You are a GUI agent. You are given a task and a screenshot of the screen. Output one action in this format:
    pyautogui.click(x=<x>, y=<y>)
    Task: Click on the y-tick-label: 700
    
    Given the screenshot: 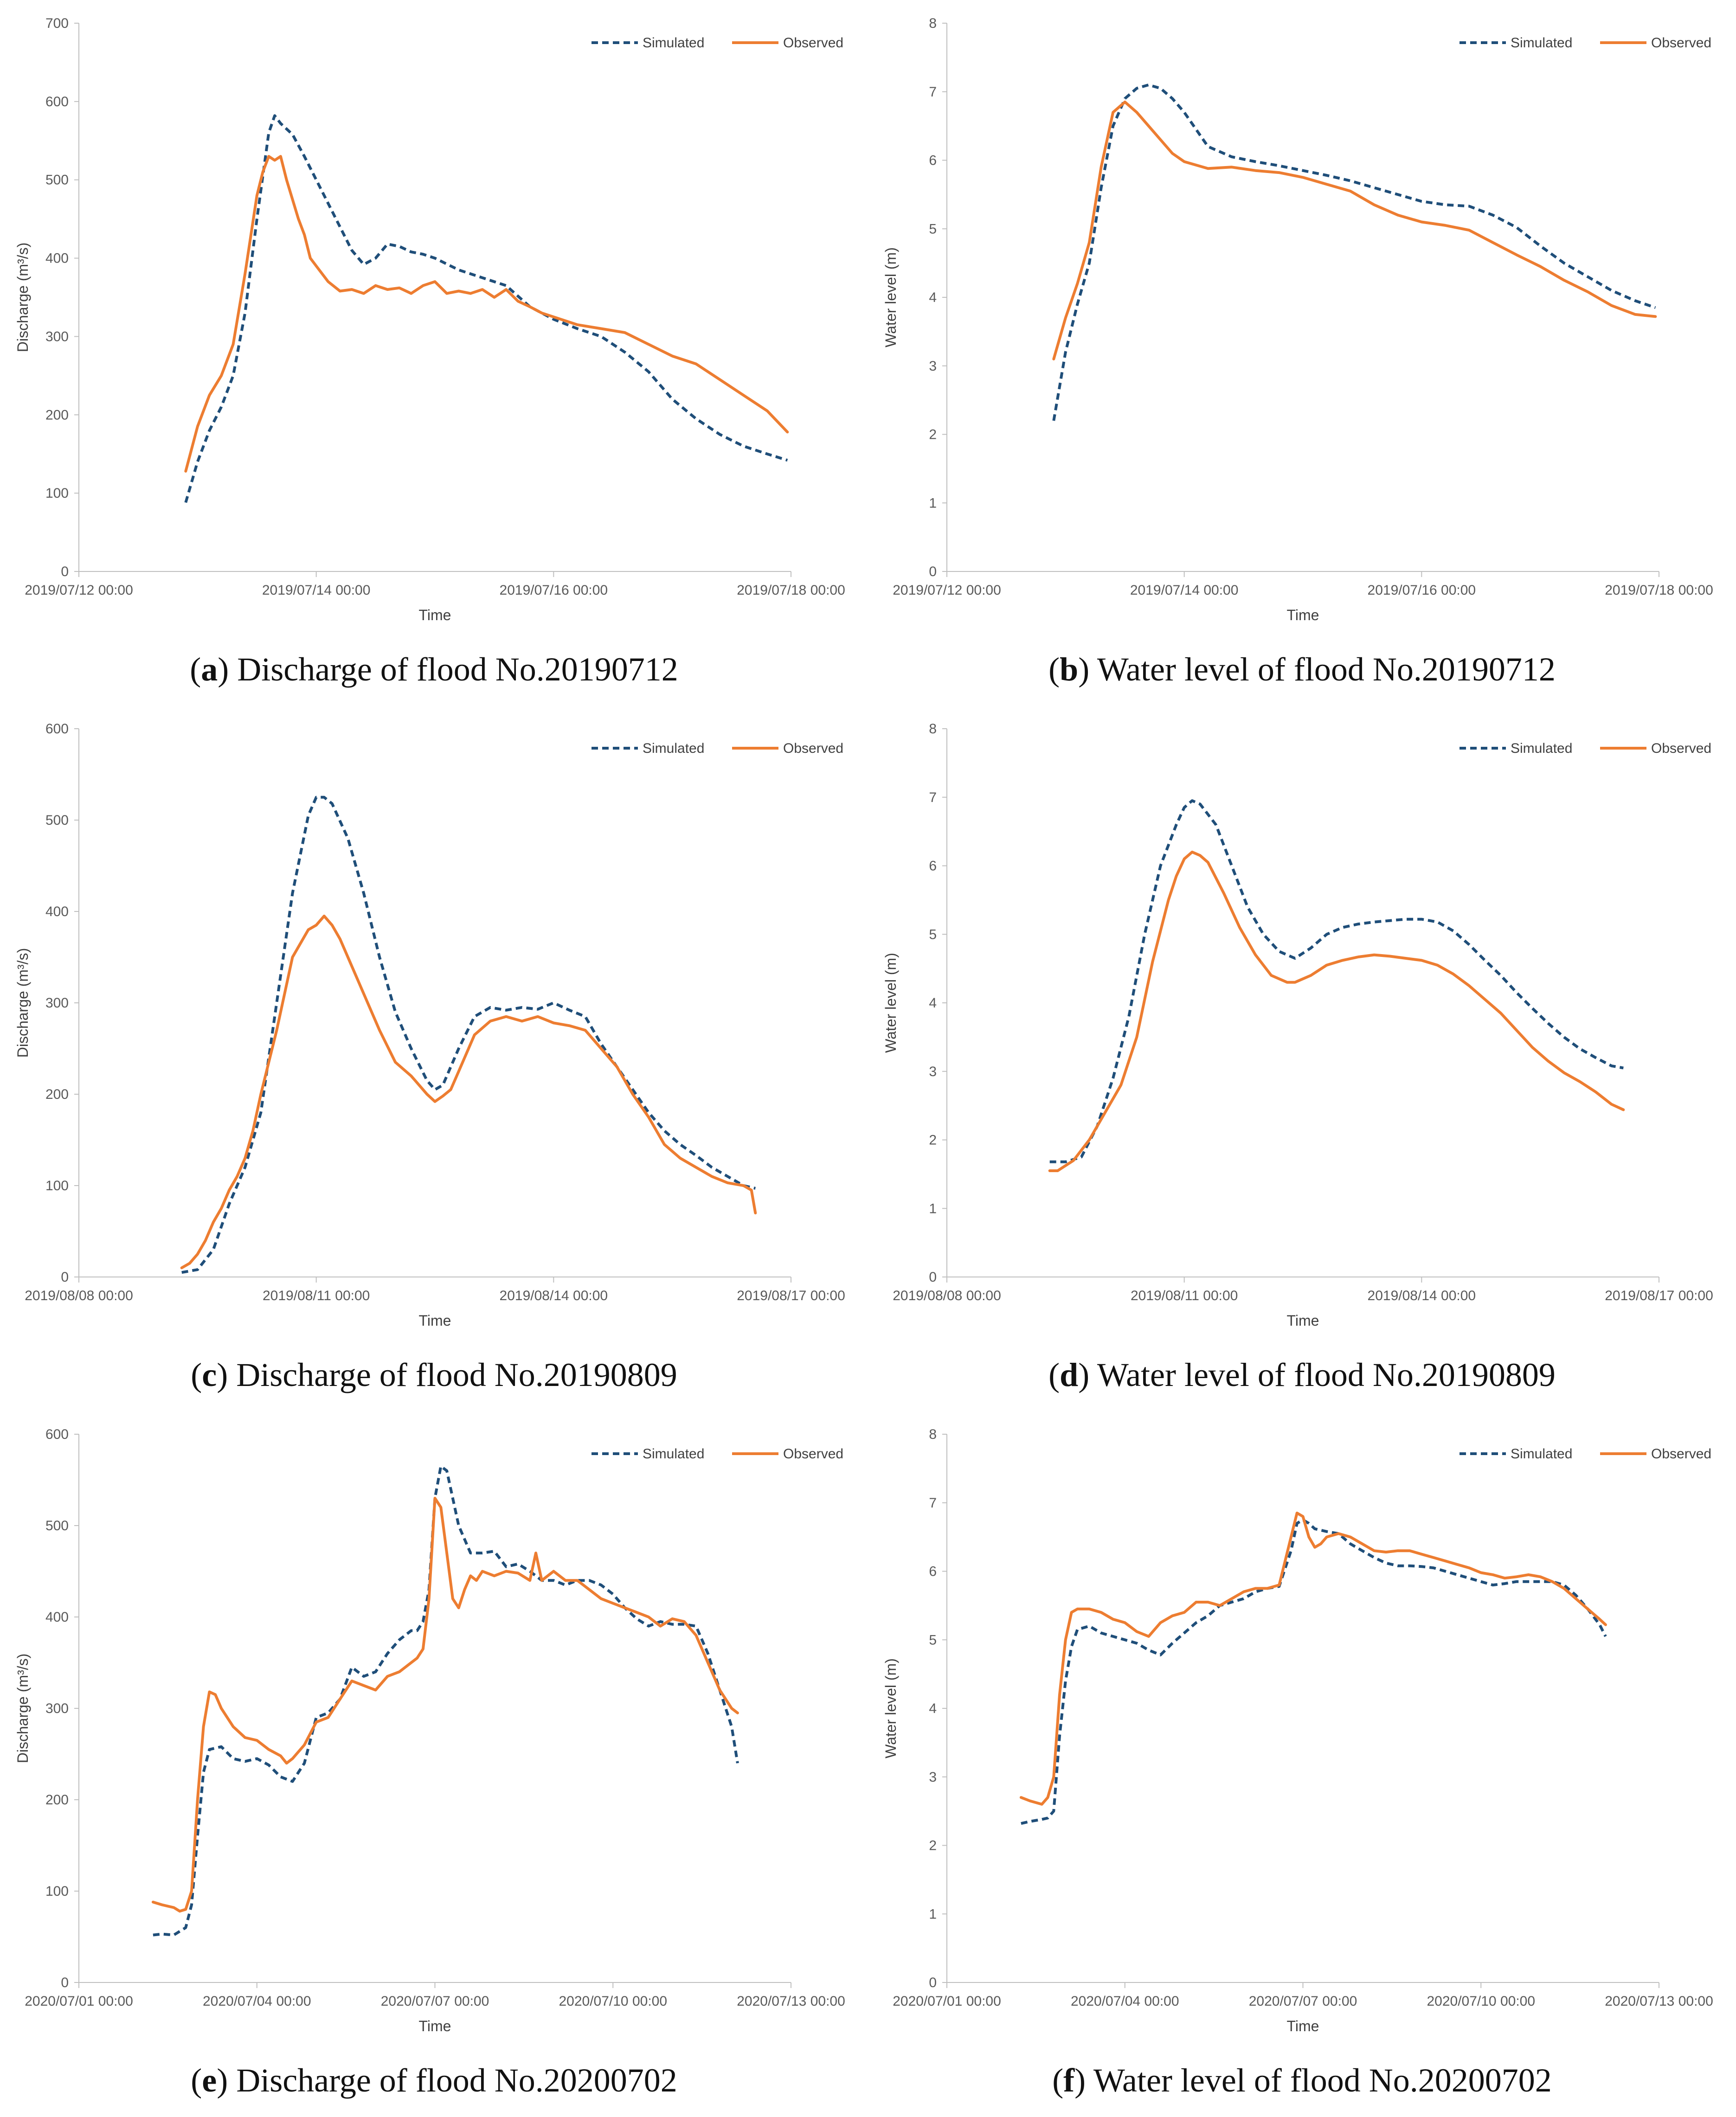 What is the action you would take?
    pyautogui.click(x=57, y=23)
    